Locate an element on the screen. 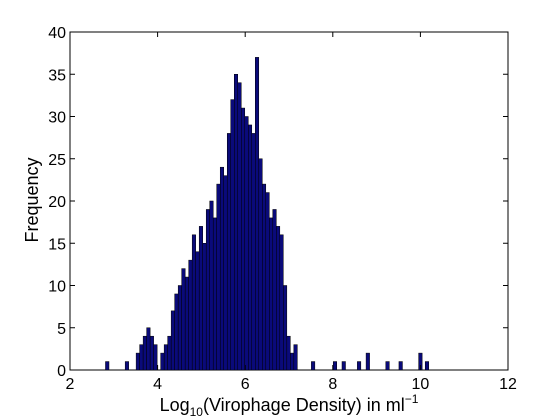 Image resolution: width=560 pixels, height=420 pixels. x-tick-label: 10 is located at coordinates (421, 384).